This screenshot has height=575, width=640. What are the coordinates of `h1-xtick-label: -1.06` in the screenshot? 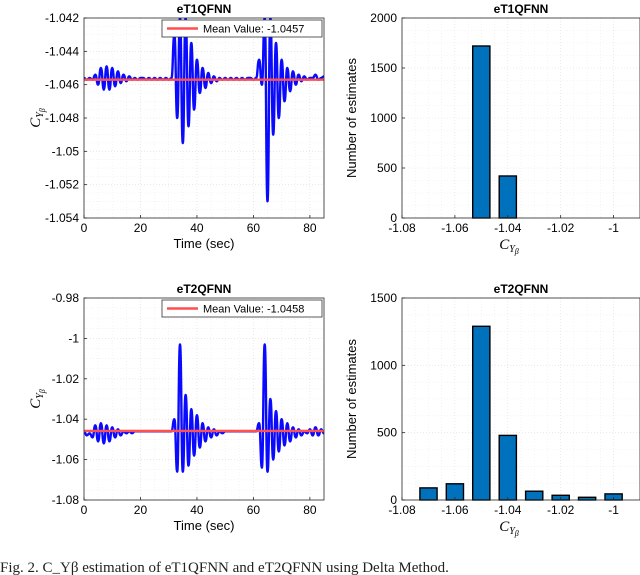 It's located at (455, 228).